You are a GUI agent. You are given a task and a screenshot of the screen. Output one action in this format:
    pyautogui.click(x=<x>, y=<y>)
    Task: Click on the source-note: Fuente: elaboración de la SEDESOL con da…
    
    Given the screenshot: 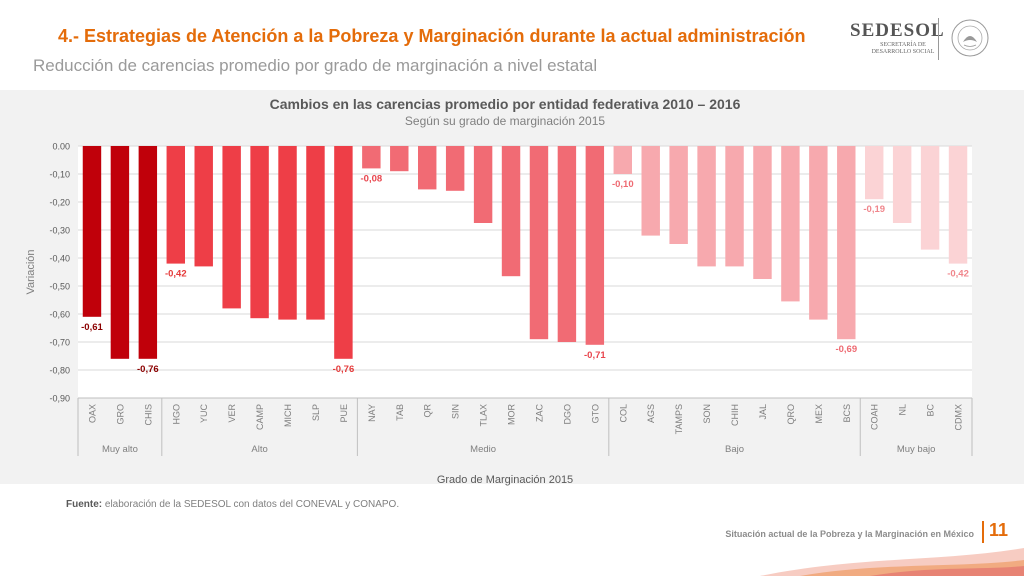 What is the action you would take?
    pyautogui.click(x=232, y=504)
    